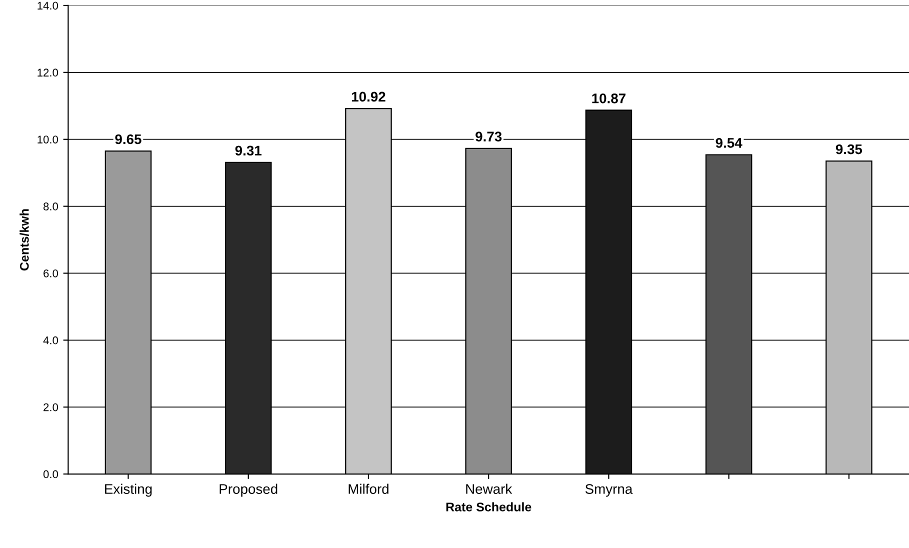 The width and height of the screenshot is (909, 548). Describe the element at coordinates (849, 149) in the screenshot. I see `data-label: 9.35` at that location.